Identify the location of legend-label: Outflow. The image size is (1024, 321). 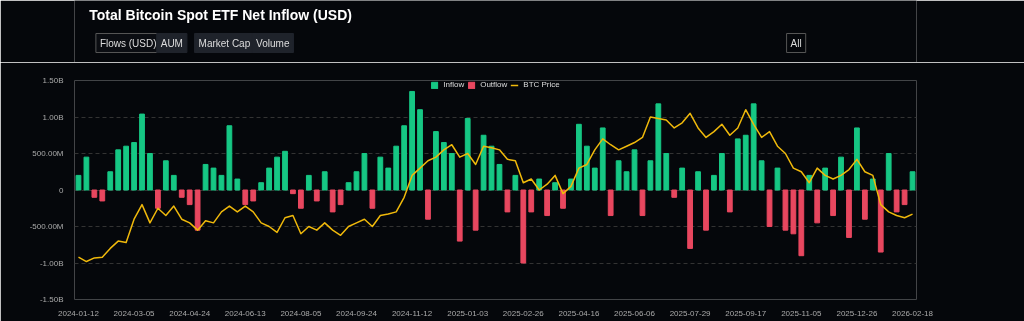
(494, 84).